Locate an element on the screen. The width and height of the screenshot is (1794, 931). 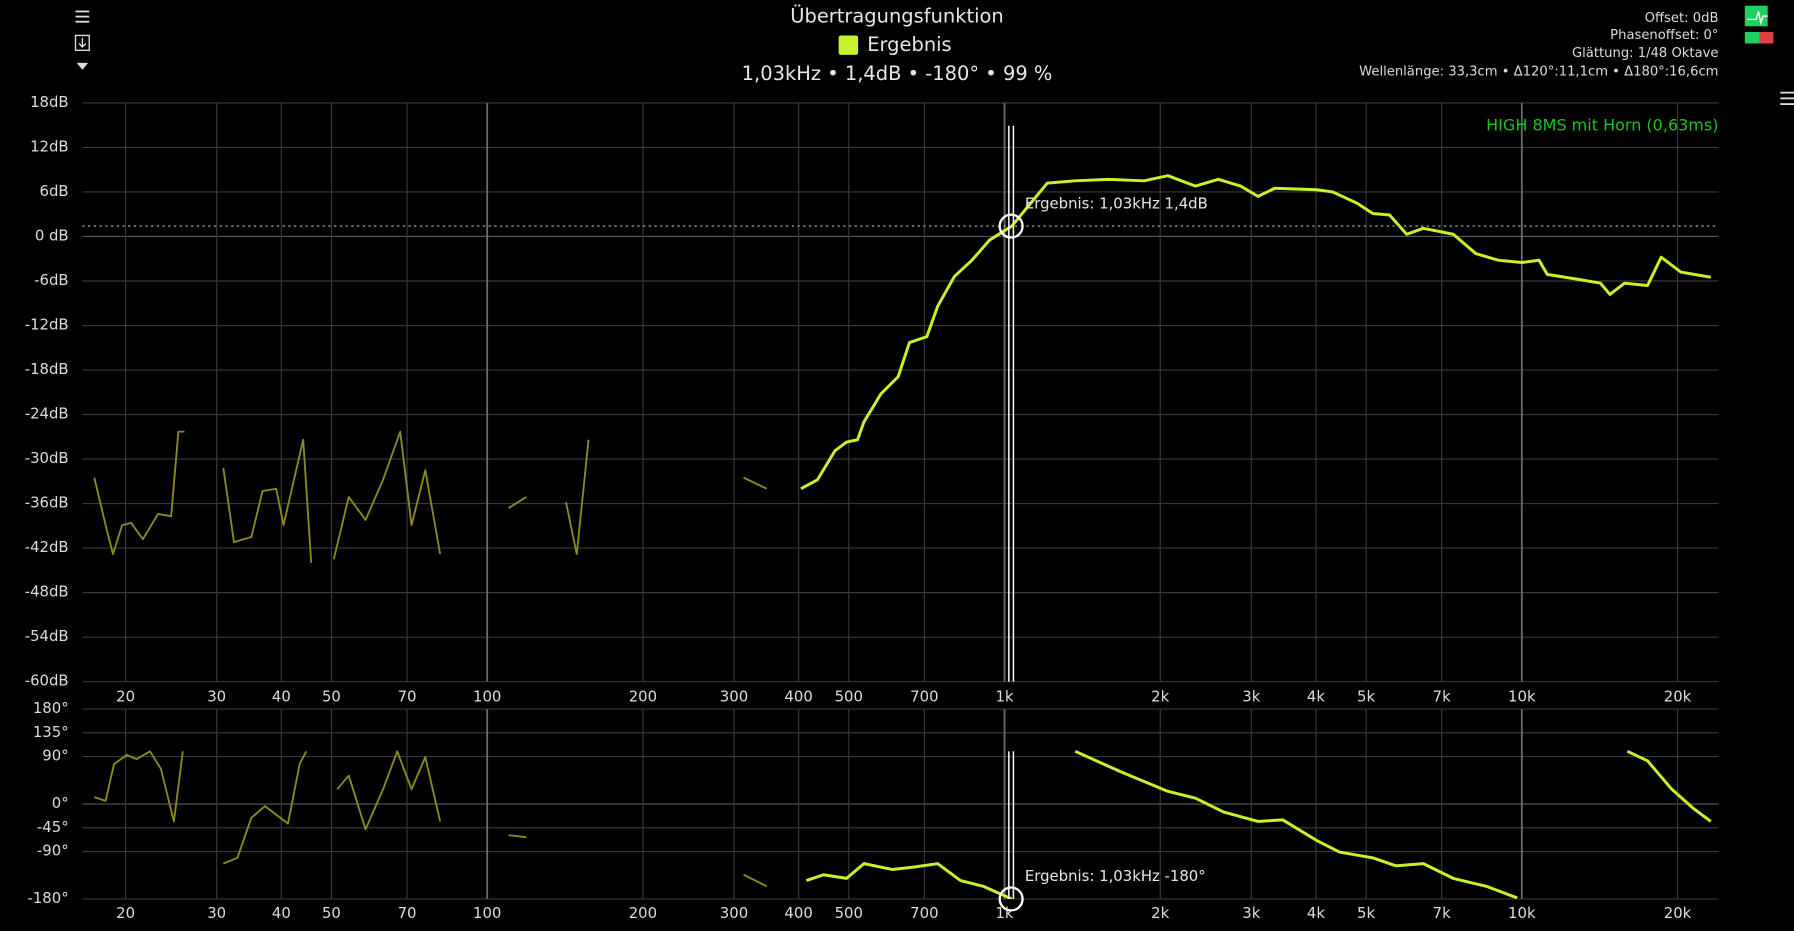
side-menu-button is located at coordinates (1787, 98).